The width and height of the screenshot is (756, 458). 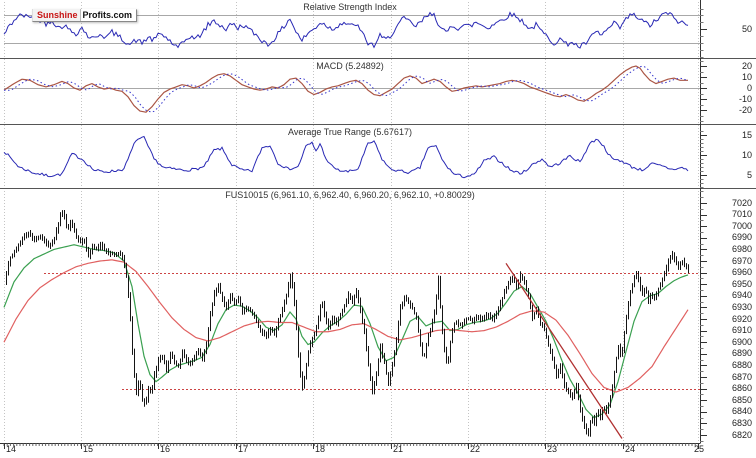 What do you see at coordinates (746, 28) in the screenshot?
I see `y-axis-tick-label: 50` at bounding box center [746, 28].